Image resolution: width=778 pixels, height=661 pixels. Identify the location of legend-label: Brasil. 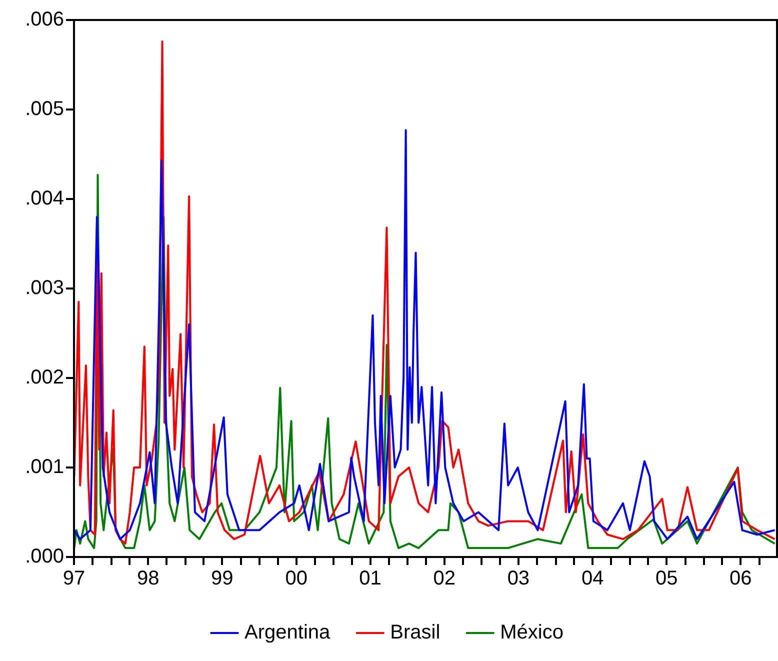
(415, 633).